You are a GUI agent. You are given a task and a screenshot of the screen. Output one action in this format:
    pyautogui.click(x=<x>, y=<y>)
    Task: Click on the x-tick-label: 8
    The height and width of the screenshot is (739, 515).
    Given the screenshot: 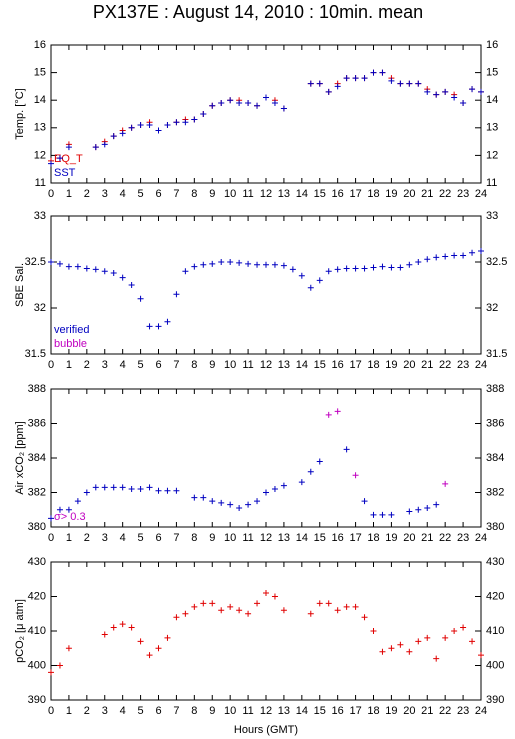 What is the action you would take?
    pyautogui.click(x=194, y=194)
    